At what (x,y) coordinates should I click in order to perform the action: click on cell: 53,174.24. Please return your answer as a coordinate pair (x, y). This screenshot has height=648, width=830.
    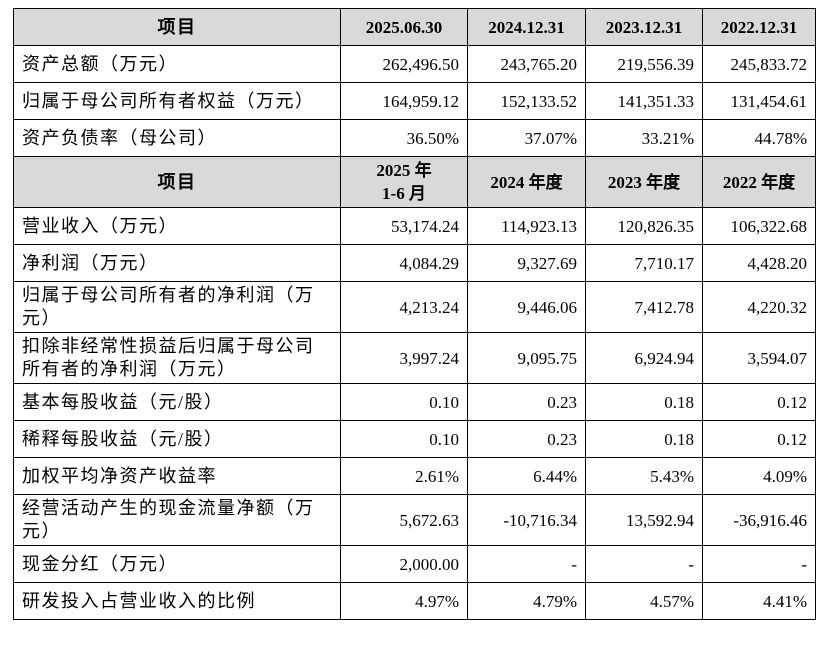
    Looking at the image, I should click on (404, 226).